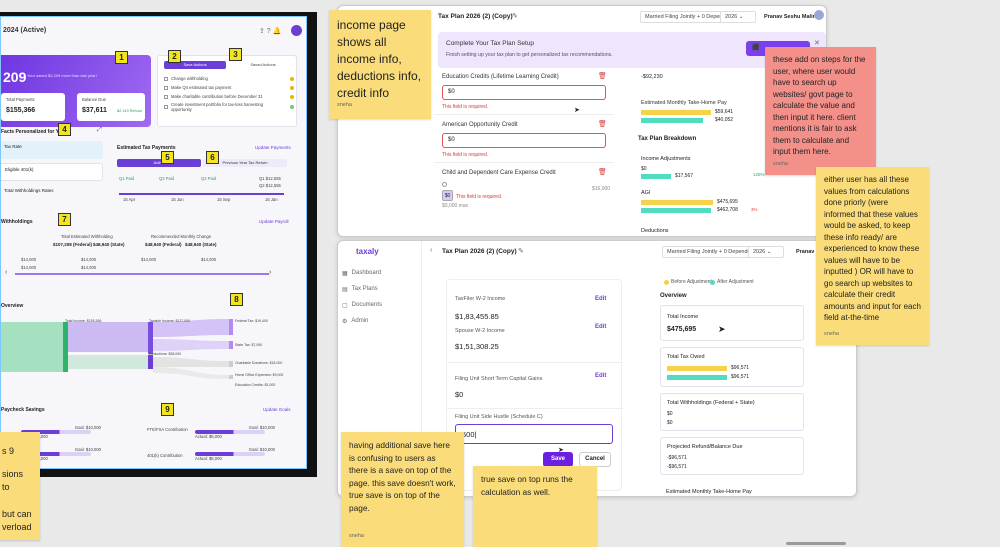  Describe the element at coordinates (682, 329) in the screenshot. I see `total-income-value: $475,695` at that location.